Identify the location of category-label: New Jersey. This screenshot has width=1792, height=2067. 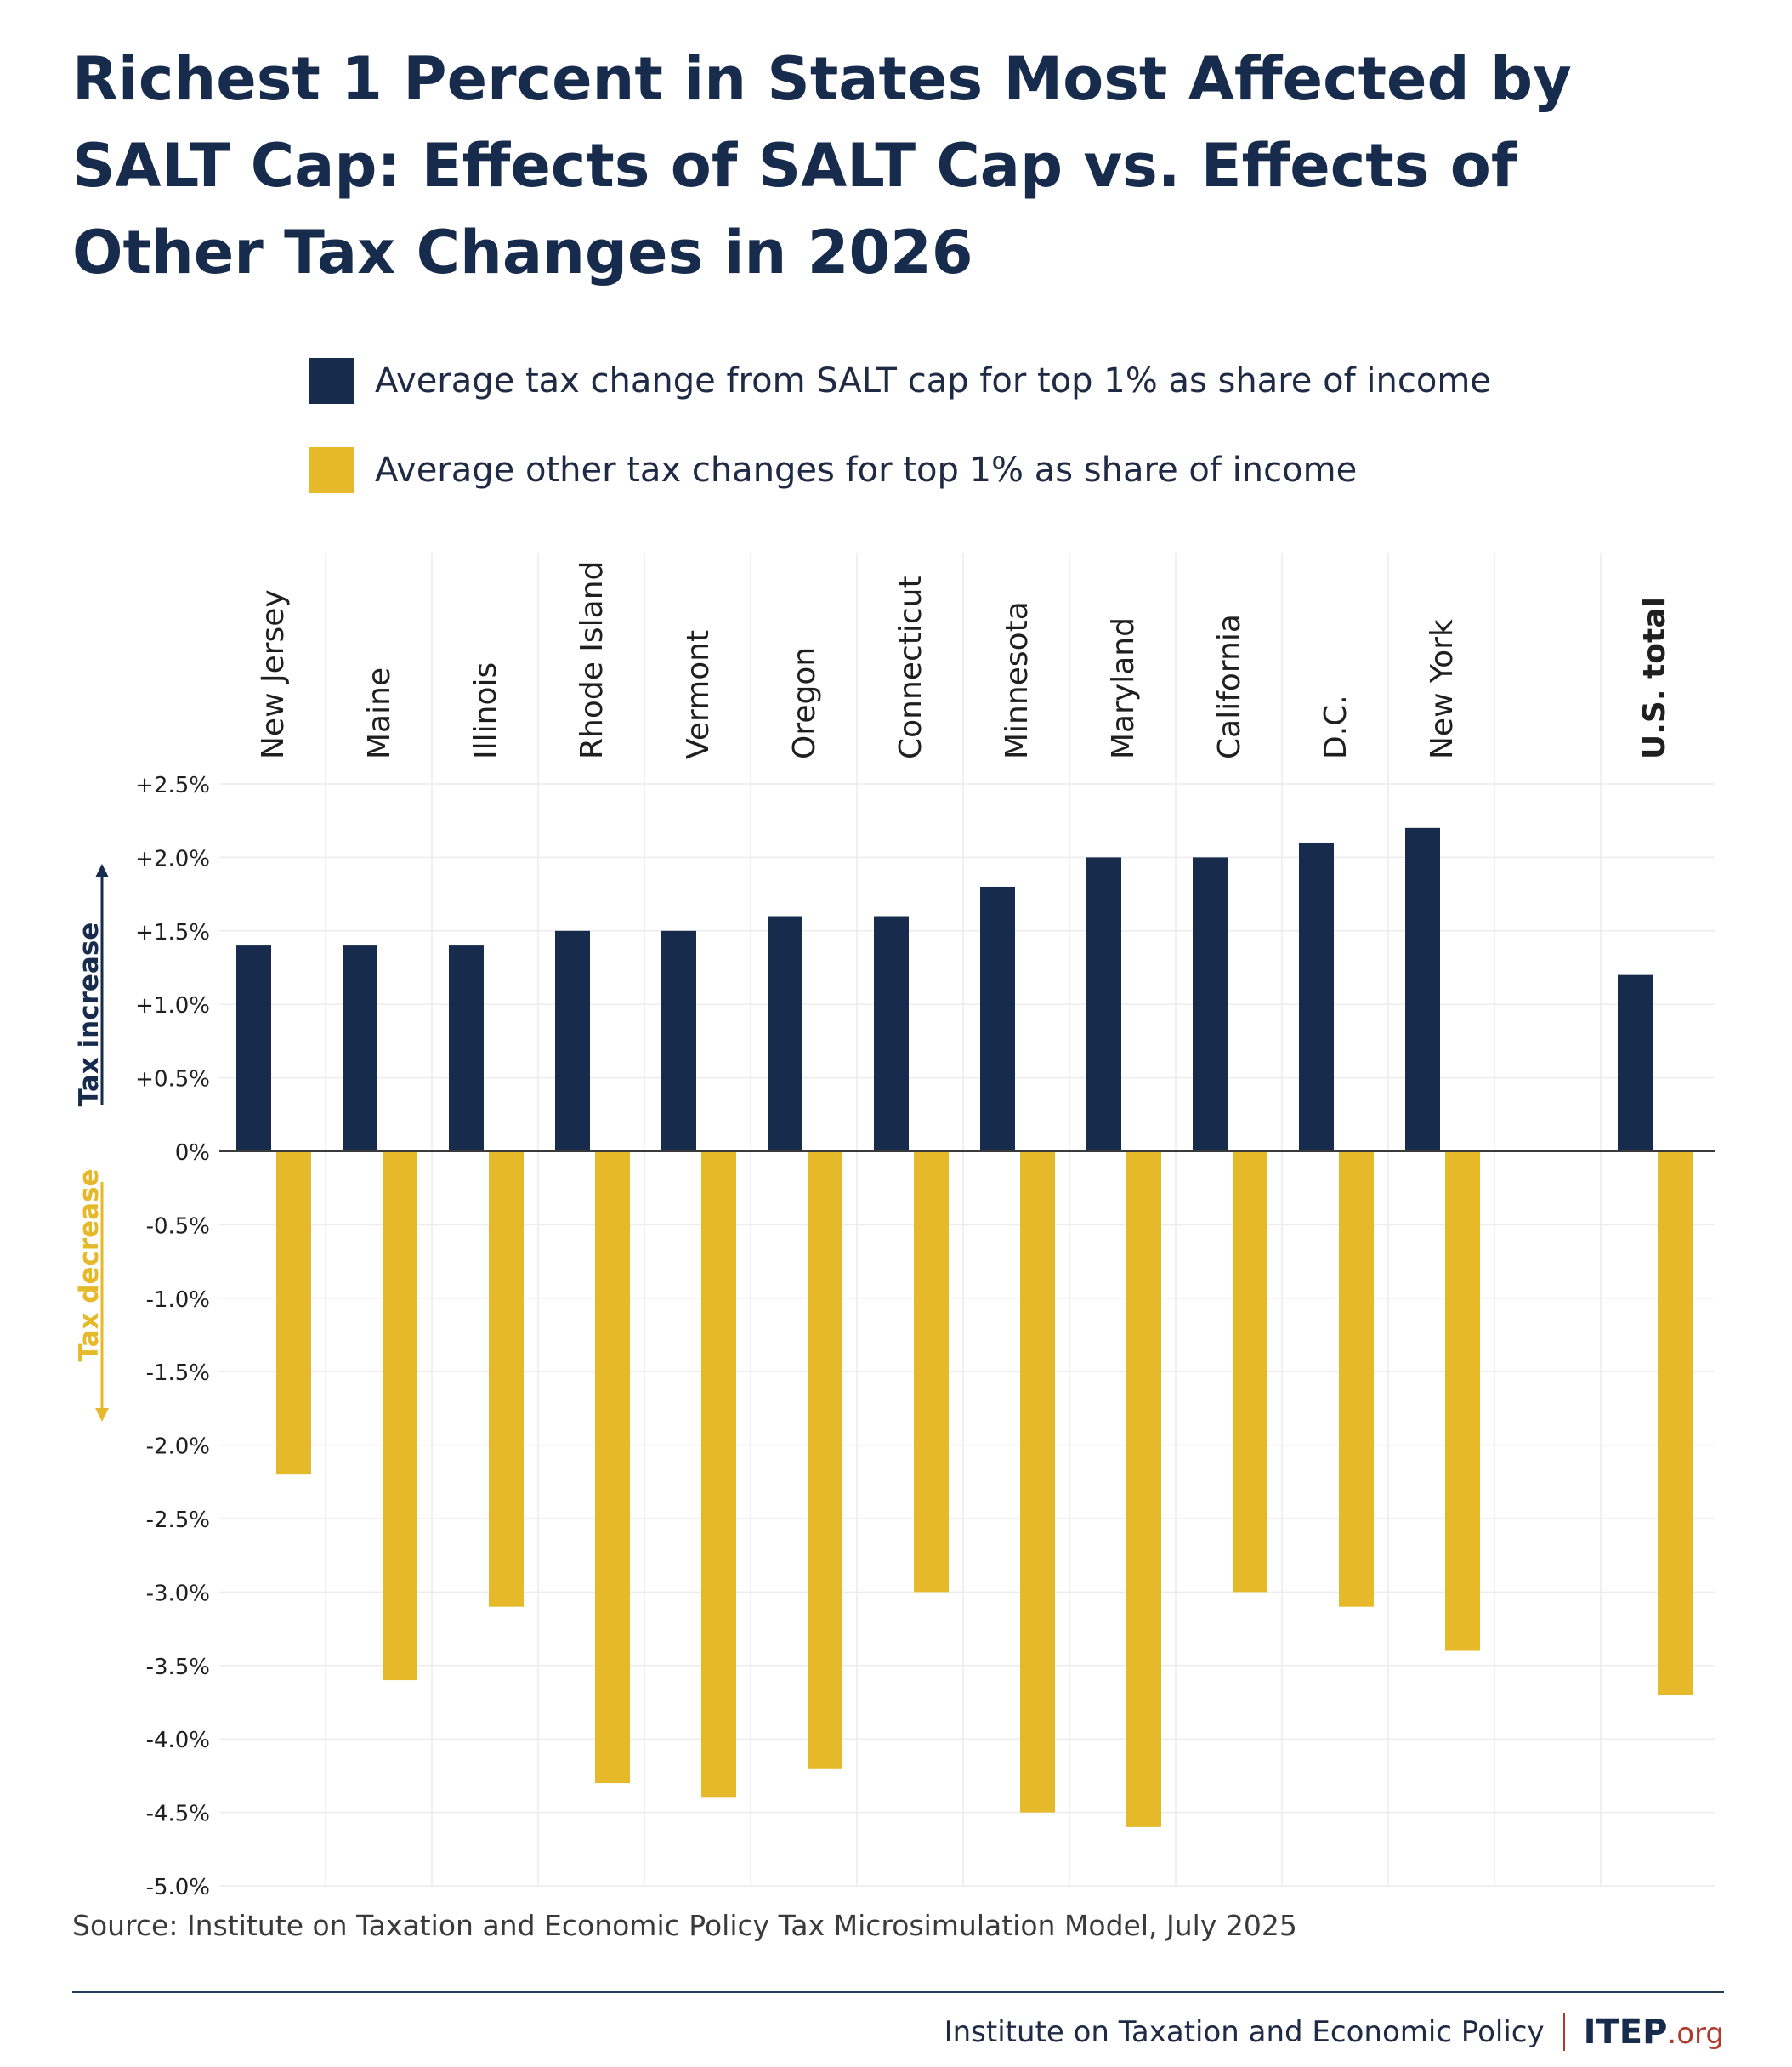
(273, 674).